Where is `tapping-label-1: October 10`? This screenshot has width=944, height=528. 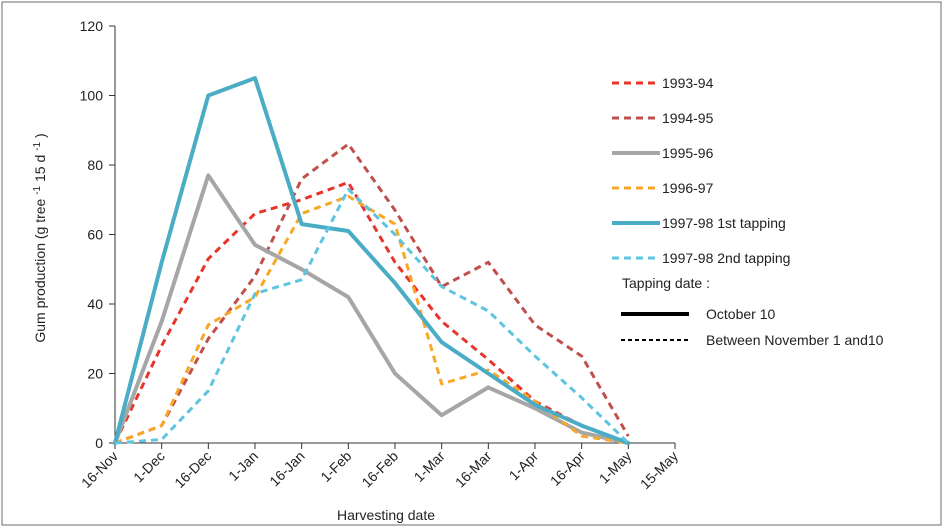
tapping-label-1: October 10 is located at coordinates (740, 314).